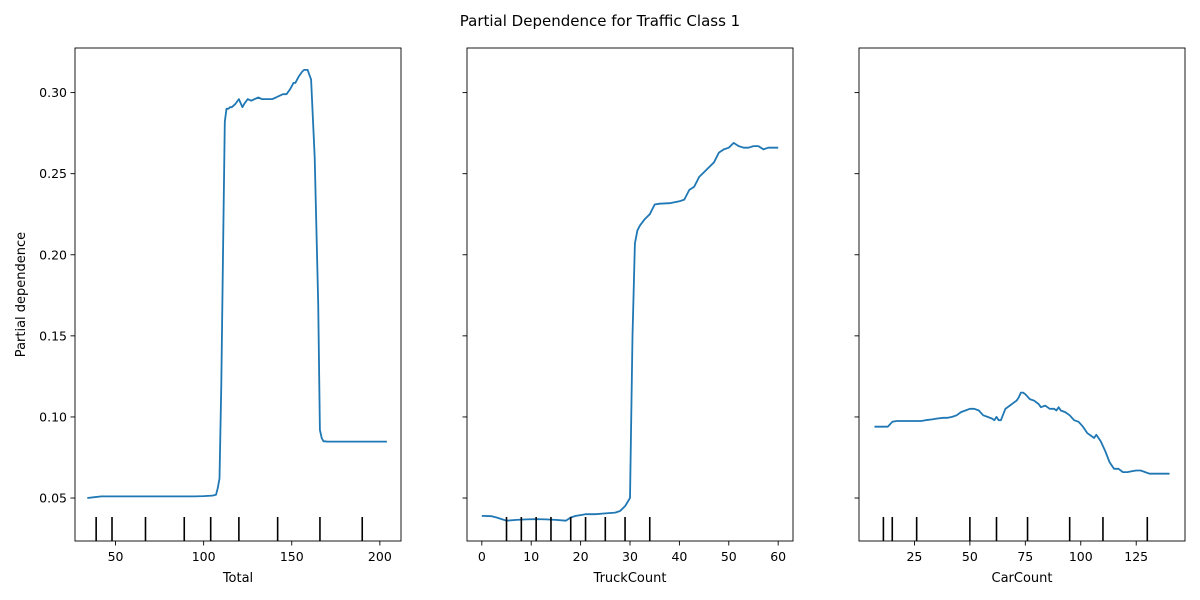 The height and width of the screenshot is (600, 1200). Describe the element at coordinates (482, 556) in the screenshot. I see `x-tick-label: 0` at that location.